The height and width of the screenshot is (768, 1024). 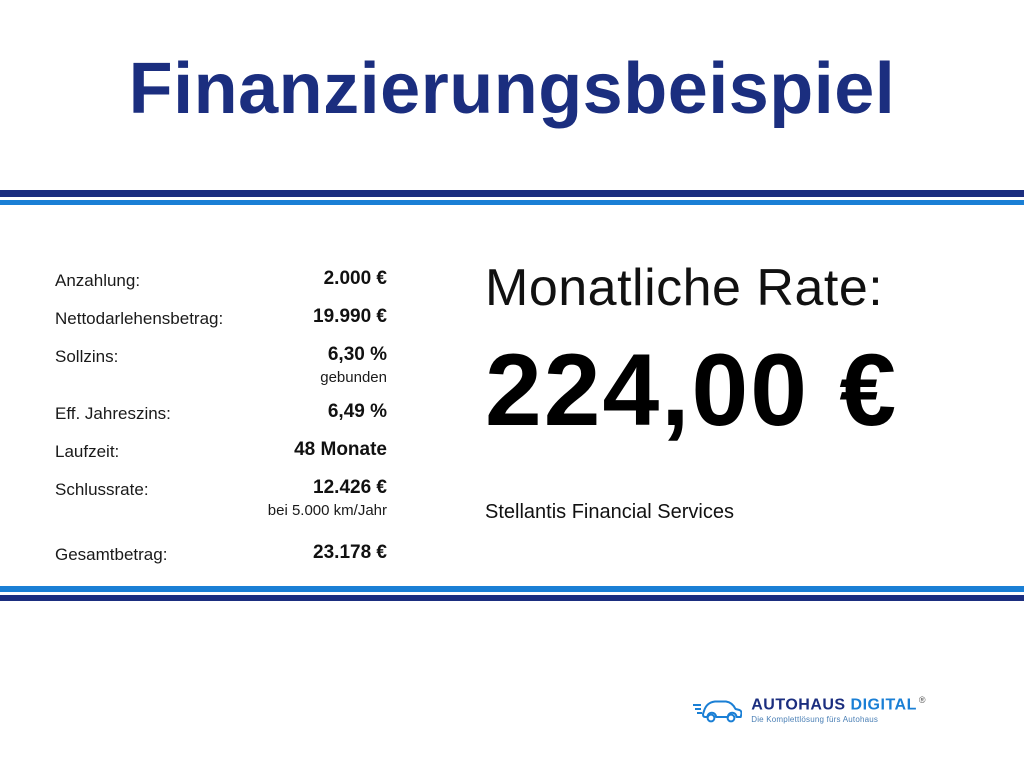 I want to click on detail-label: Anzahlung:, so click(x=98, y=280).